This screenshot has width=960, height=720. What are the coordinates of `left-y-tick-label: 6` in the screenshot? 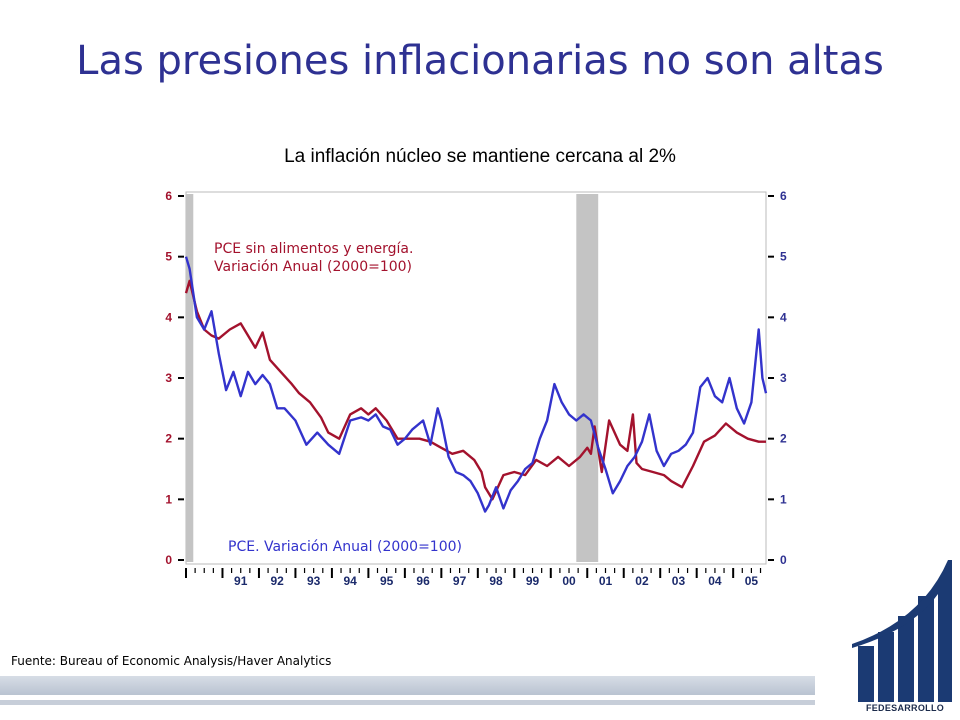 It's located at (168, 196).